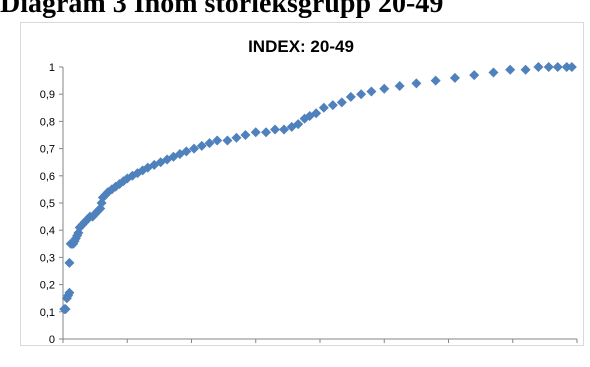  Describe the element at coordinates (47, 286) in the screenshot. I see `y-tick-label: 0,2` at that location.